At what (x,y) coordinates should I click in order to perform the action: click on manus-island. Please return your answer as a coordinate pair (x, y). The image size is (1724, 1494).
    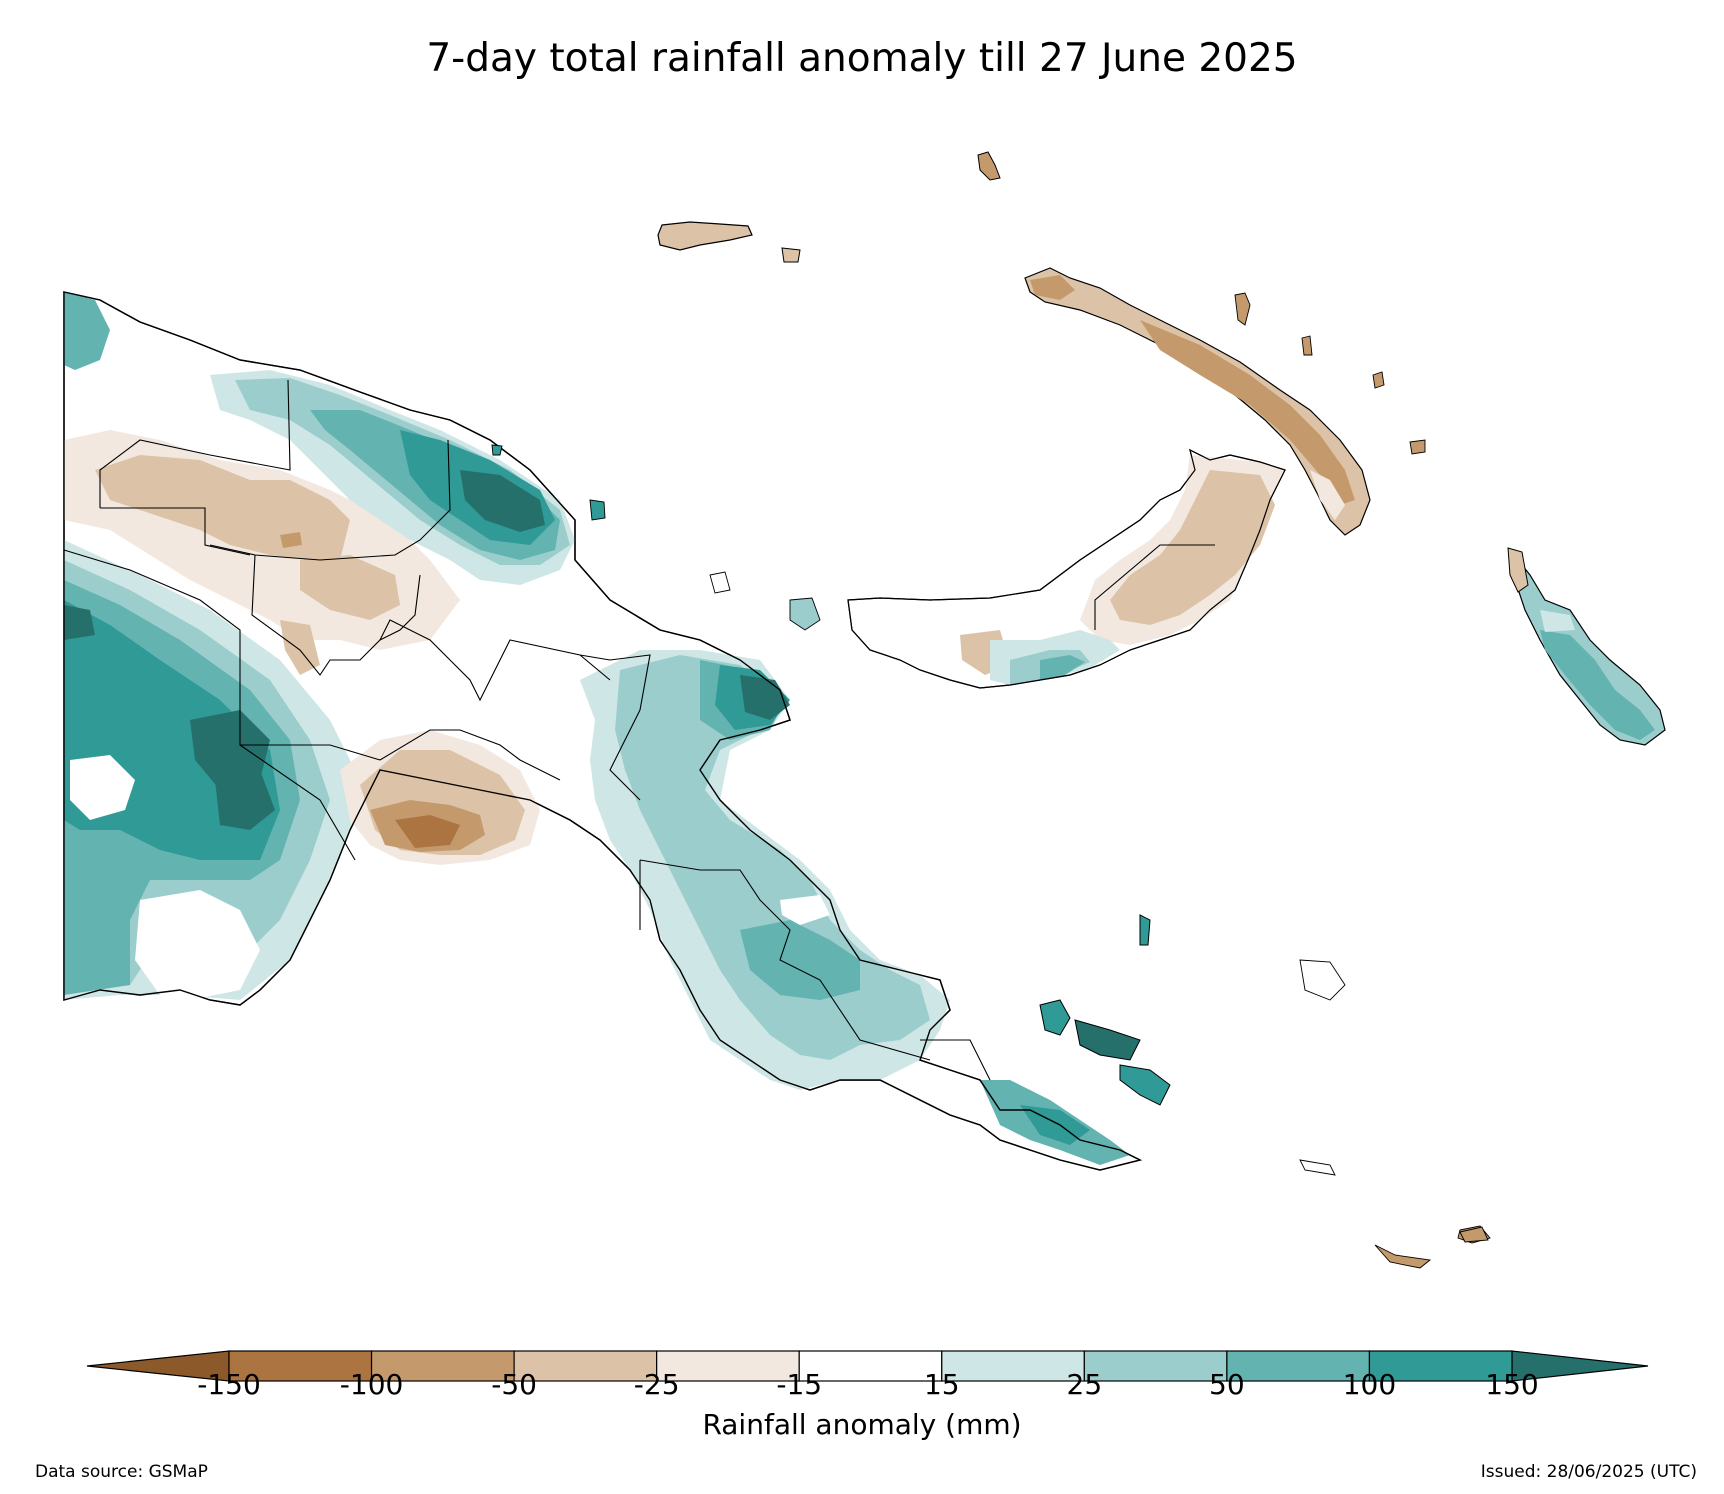
    Looking at the image, I should click on (729, 242).